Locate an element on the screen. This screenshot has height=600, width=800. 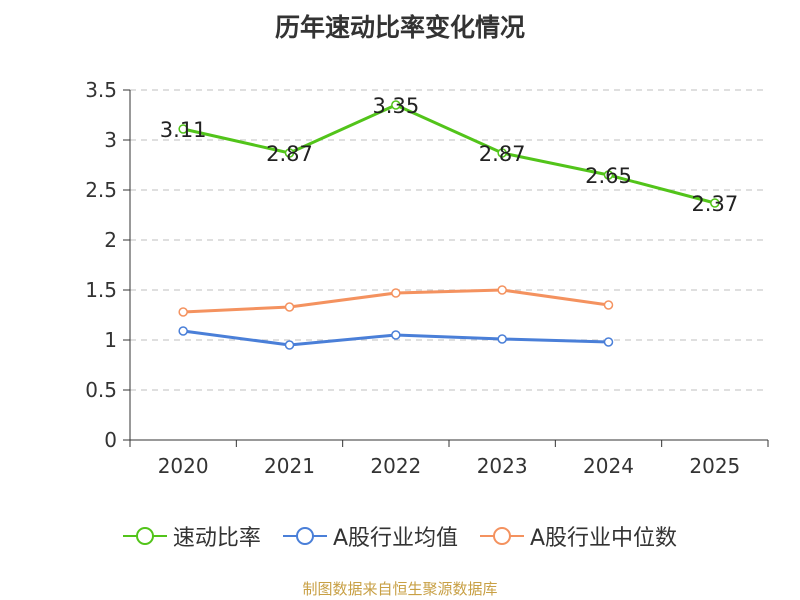
x-tick-label: 2025 is located at coordinates (714, 466).